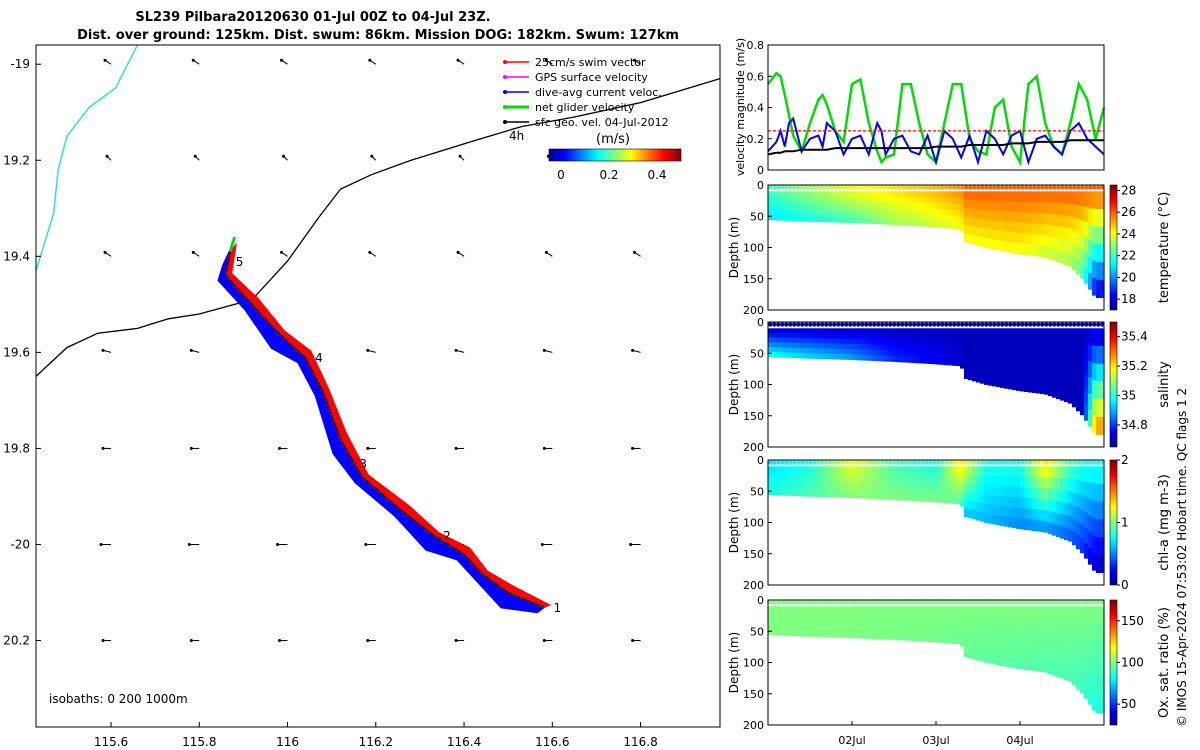 This screenshot has width=1200, height=750. I want to click on depth-tick-label: 50, so click(757, 631).